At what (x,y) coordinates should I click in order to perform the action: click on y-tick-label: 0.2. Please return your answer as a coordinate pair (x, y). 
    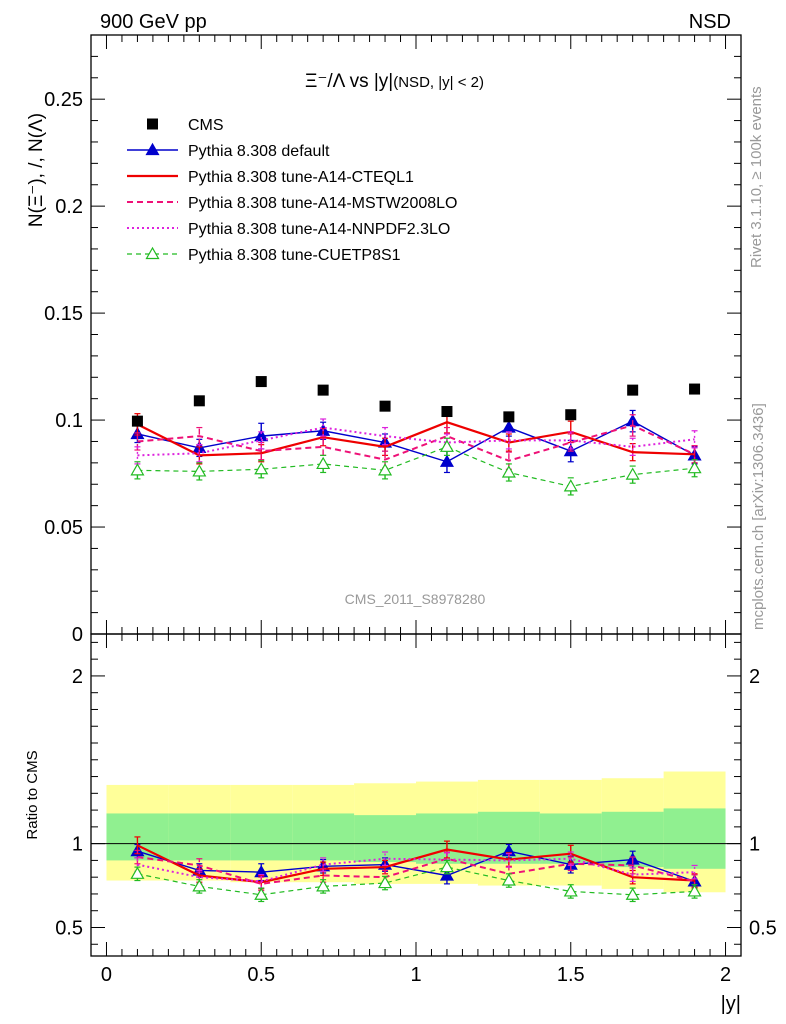
    Looking at the image, I should click on (69, 207).